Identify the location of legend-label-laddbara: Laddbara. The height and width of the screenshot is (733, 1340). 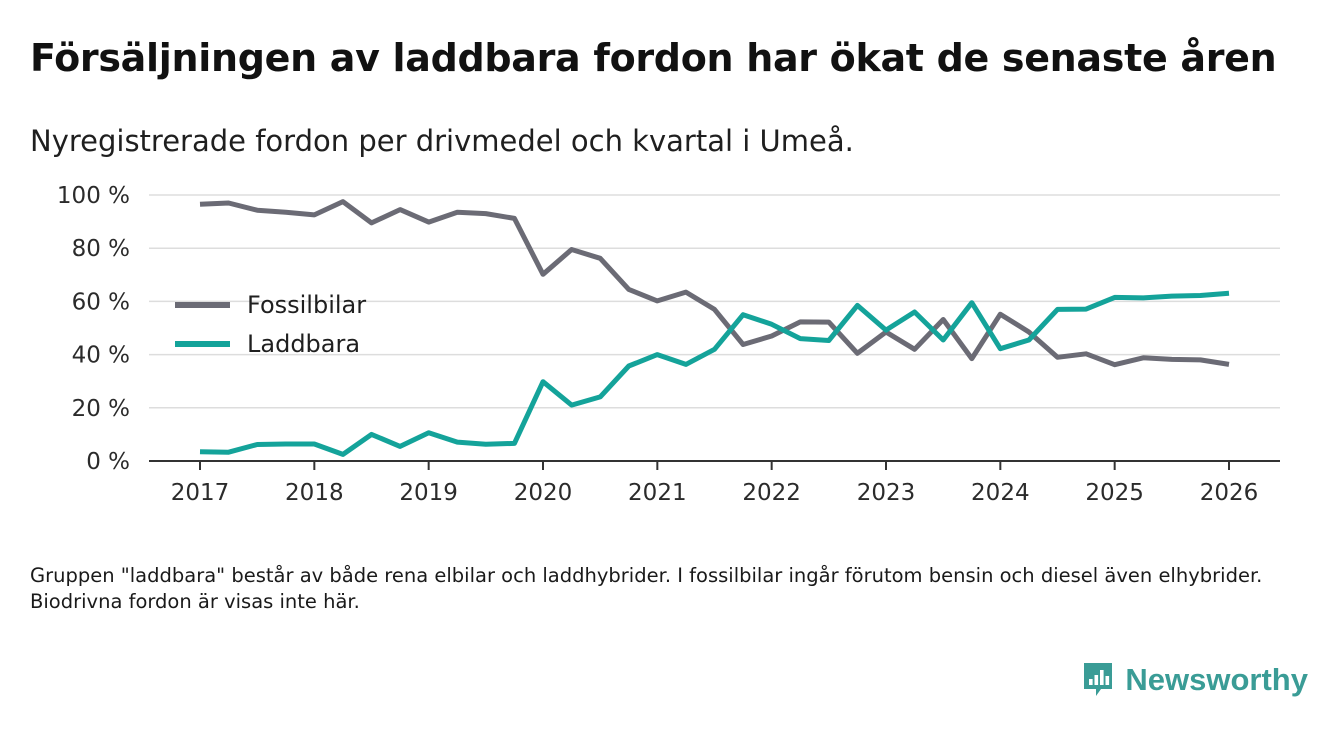
(303, 344).